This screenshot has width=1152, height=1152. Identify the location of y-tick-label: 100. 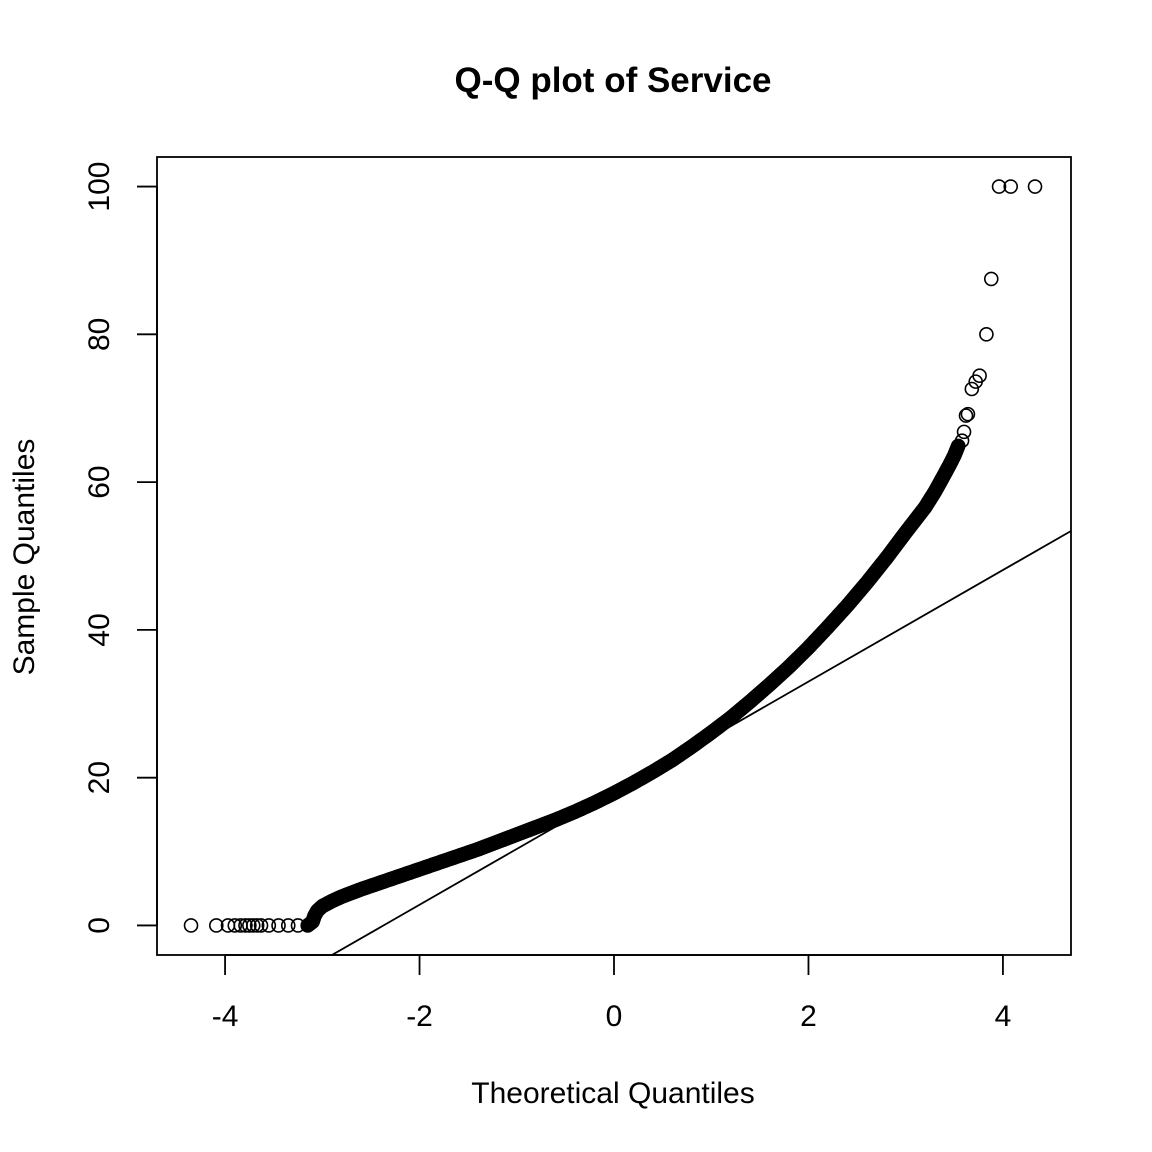
(99, 187).